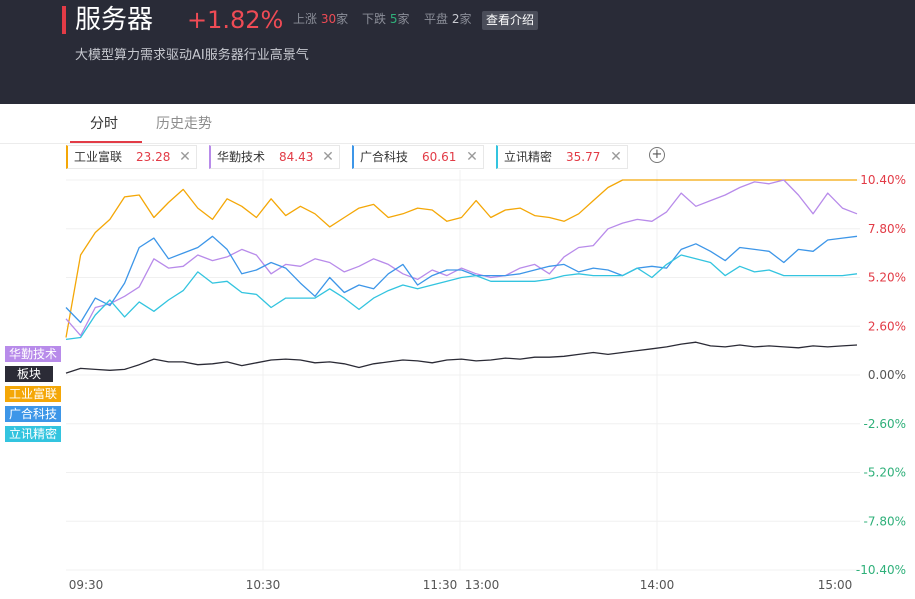  Describe the element at coordinates (106, 142) in the screenshot. I see `active-tab-underline` at that location.